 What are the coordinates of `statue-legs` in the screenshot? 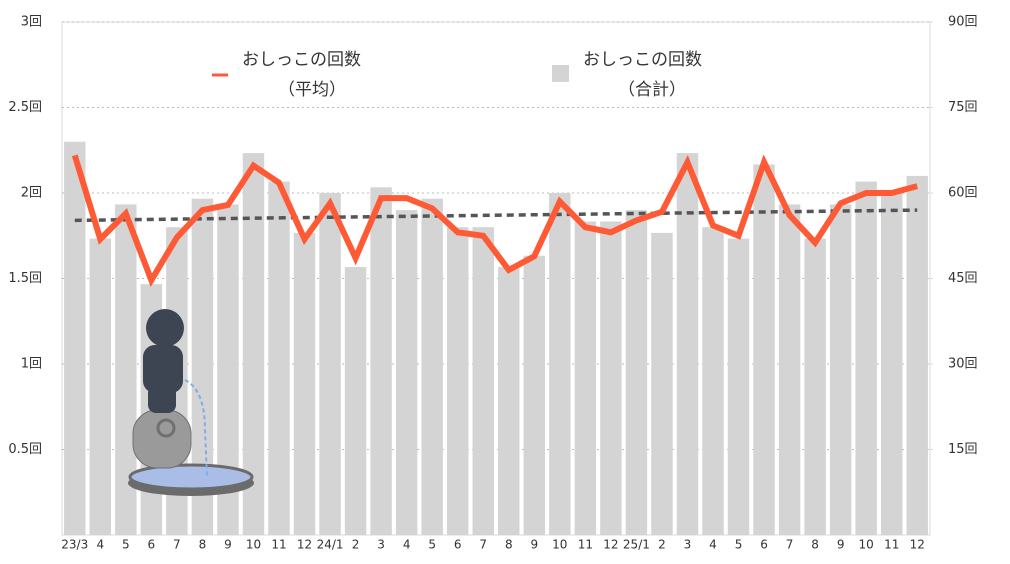 It's located at (162, 399).